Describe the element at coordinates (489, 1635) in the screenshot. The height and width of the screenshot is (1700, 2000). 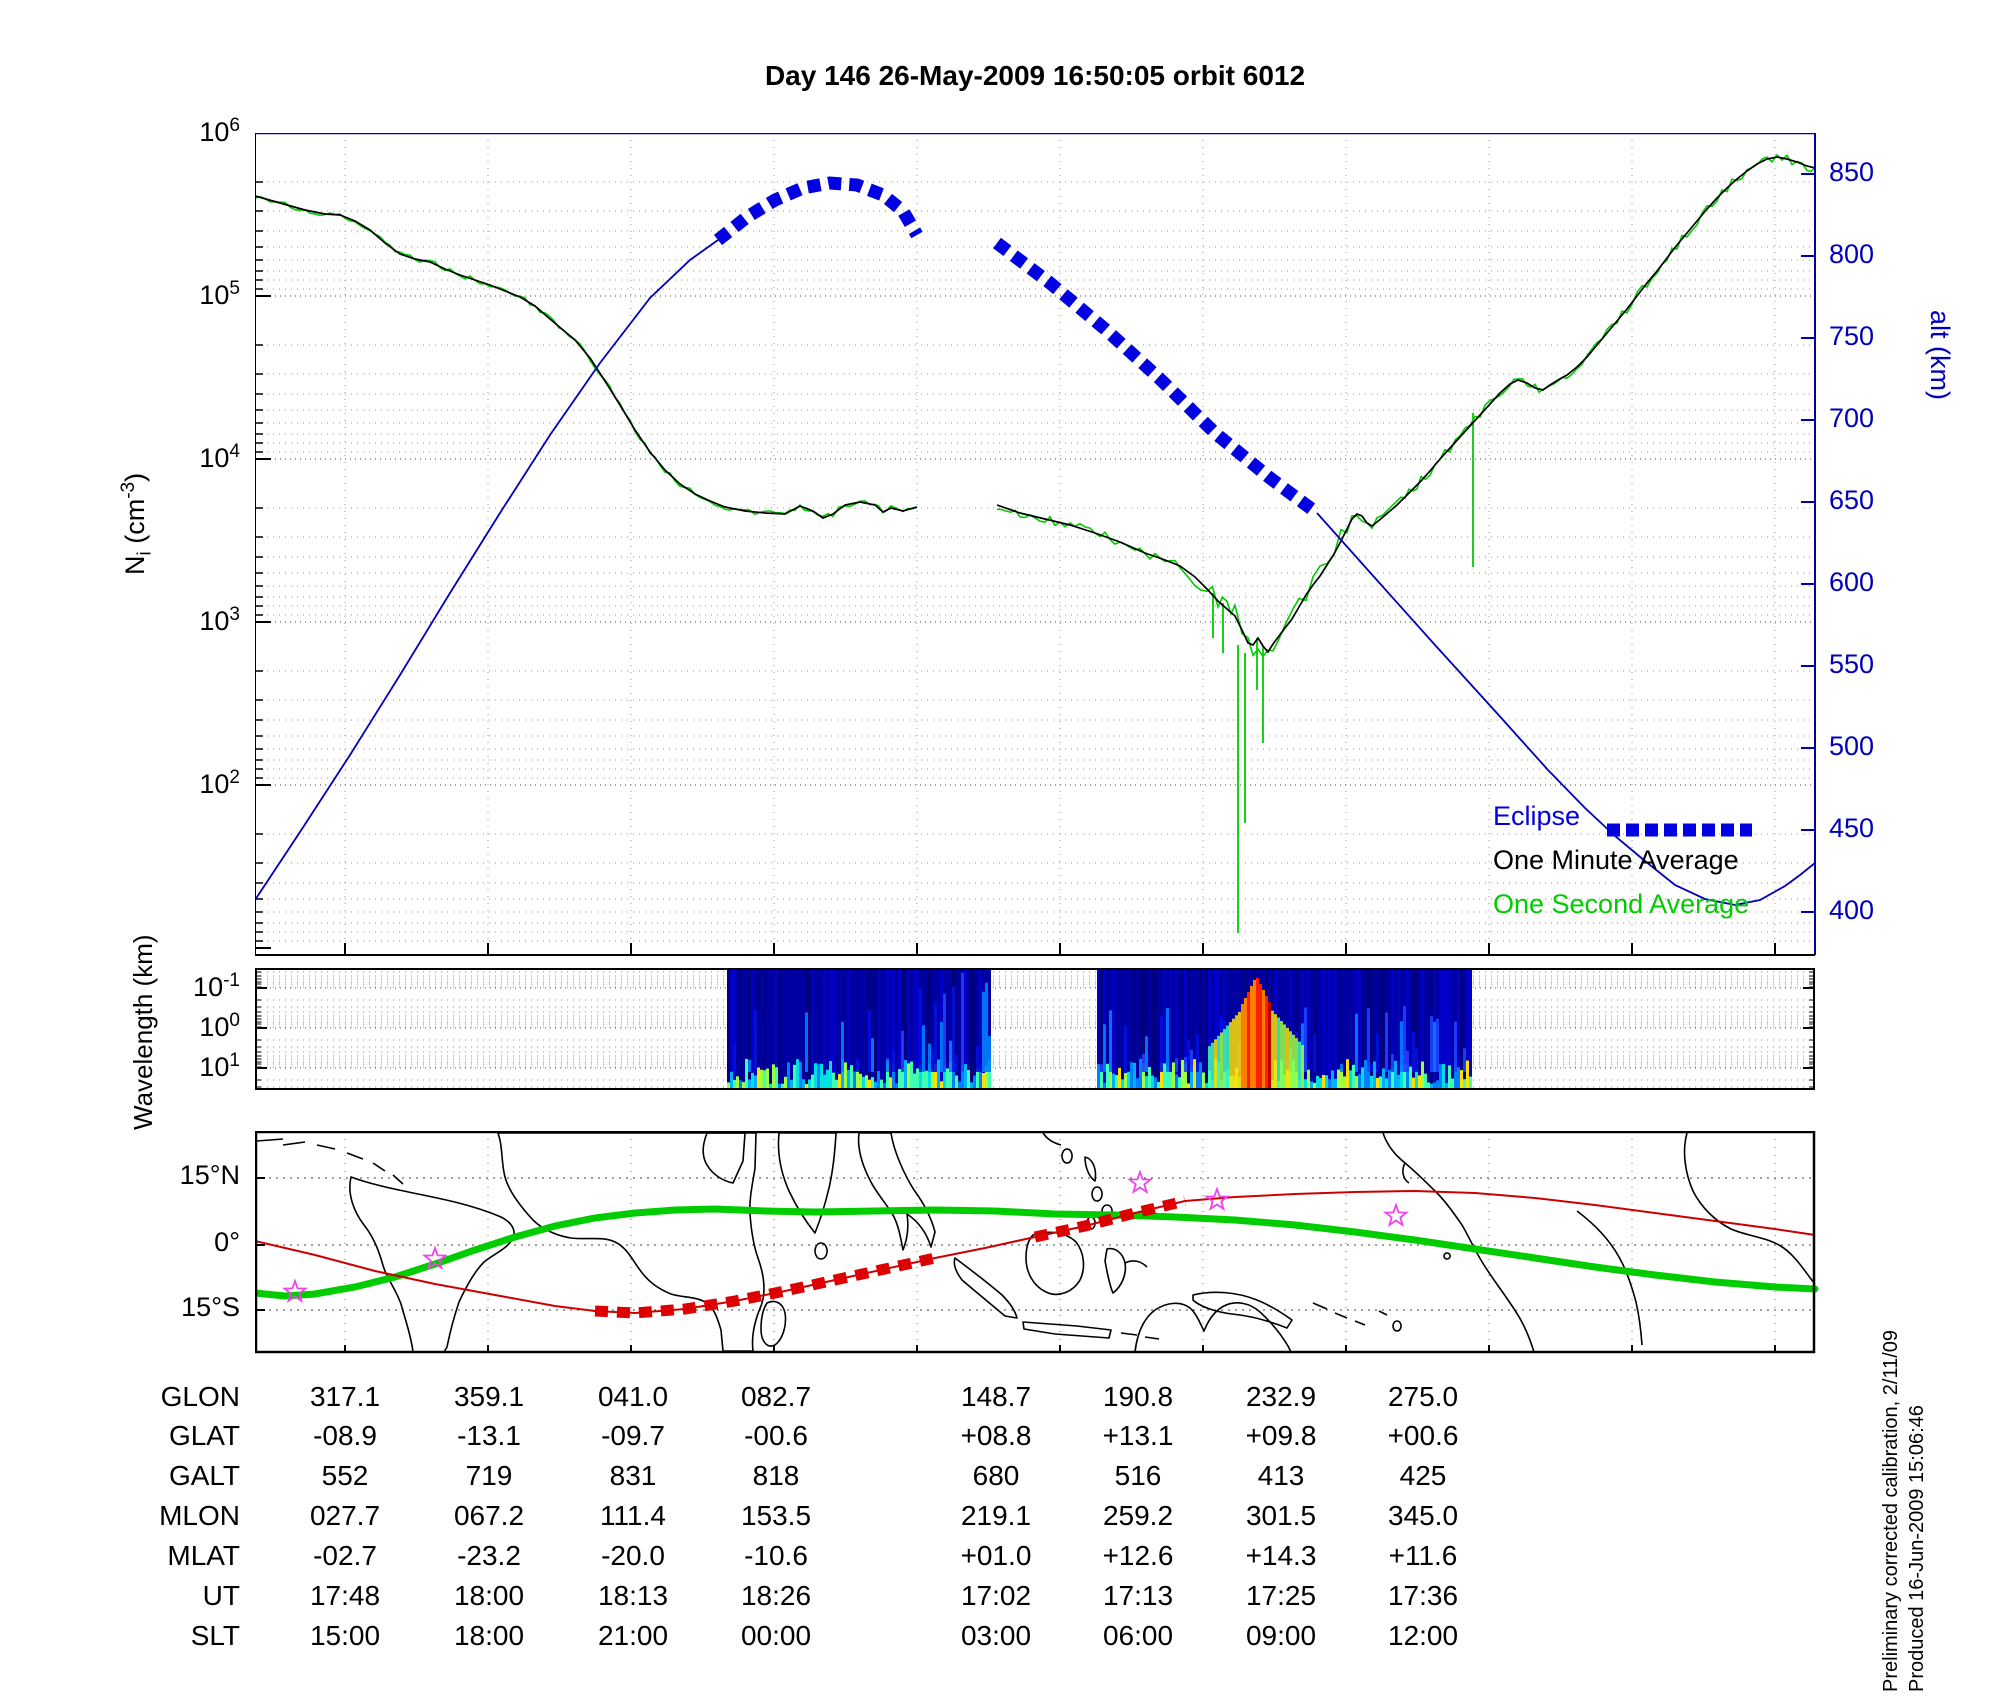
I see `table-cell-slt-1: 18:00` at that location.